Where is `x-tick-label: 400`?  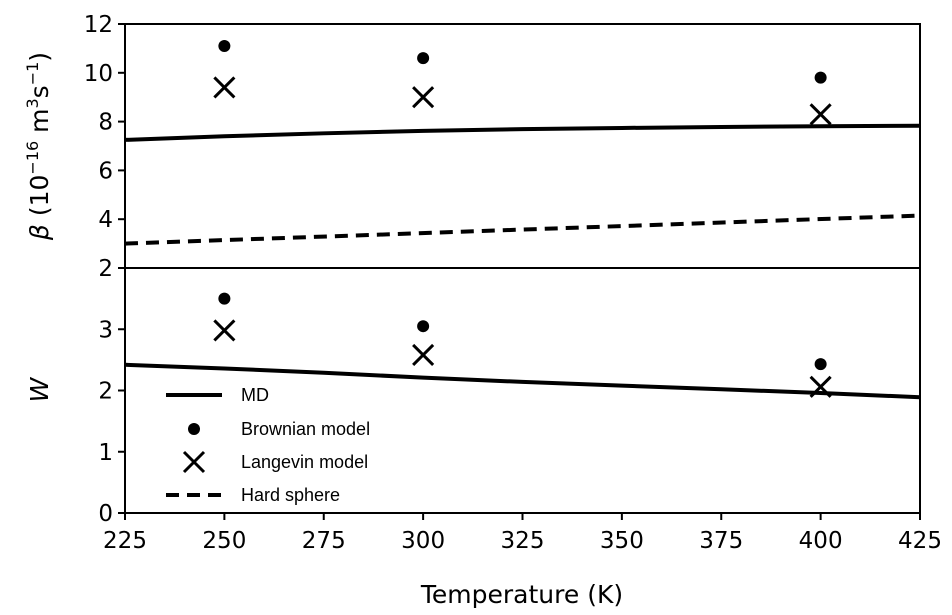 x-tick-label: 400 is located at coordinates (821, 541).